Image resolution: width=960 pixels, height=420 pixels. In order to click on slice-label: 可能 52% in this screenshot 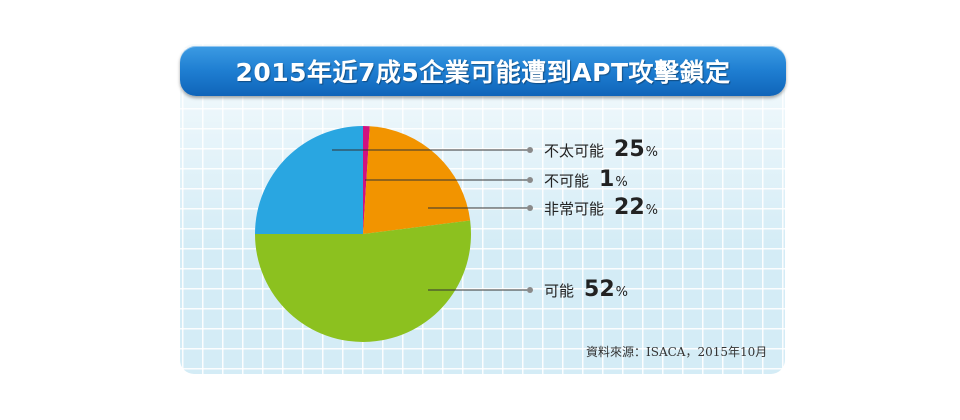, I will do `click(586, 289)`.